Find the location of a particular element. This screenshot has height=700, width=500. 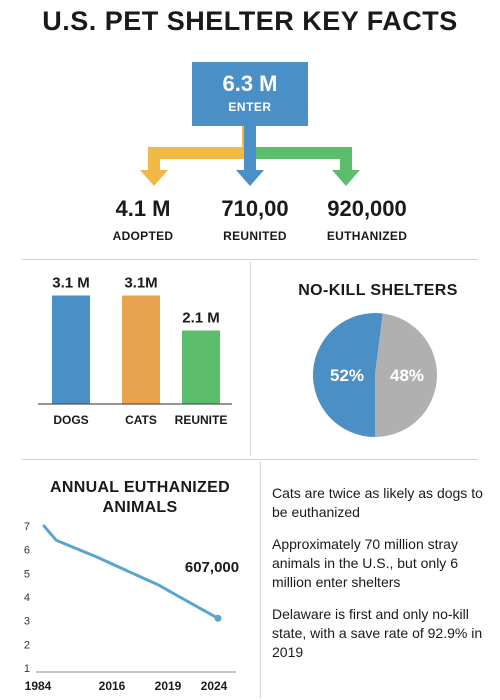

x-tick-label: 1984 is located at coordinates (38, 686).